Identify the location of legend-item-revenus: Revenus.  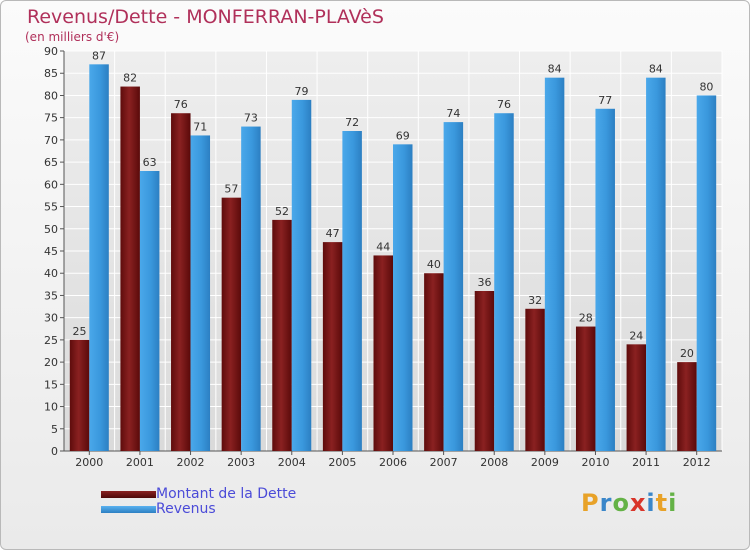
(198, 509).